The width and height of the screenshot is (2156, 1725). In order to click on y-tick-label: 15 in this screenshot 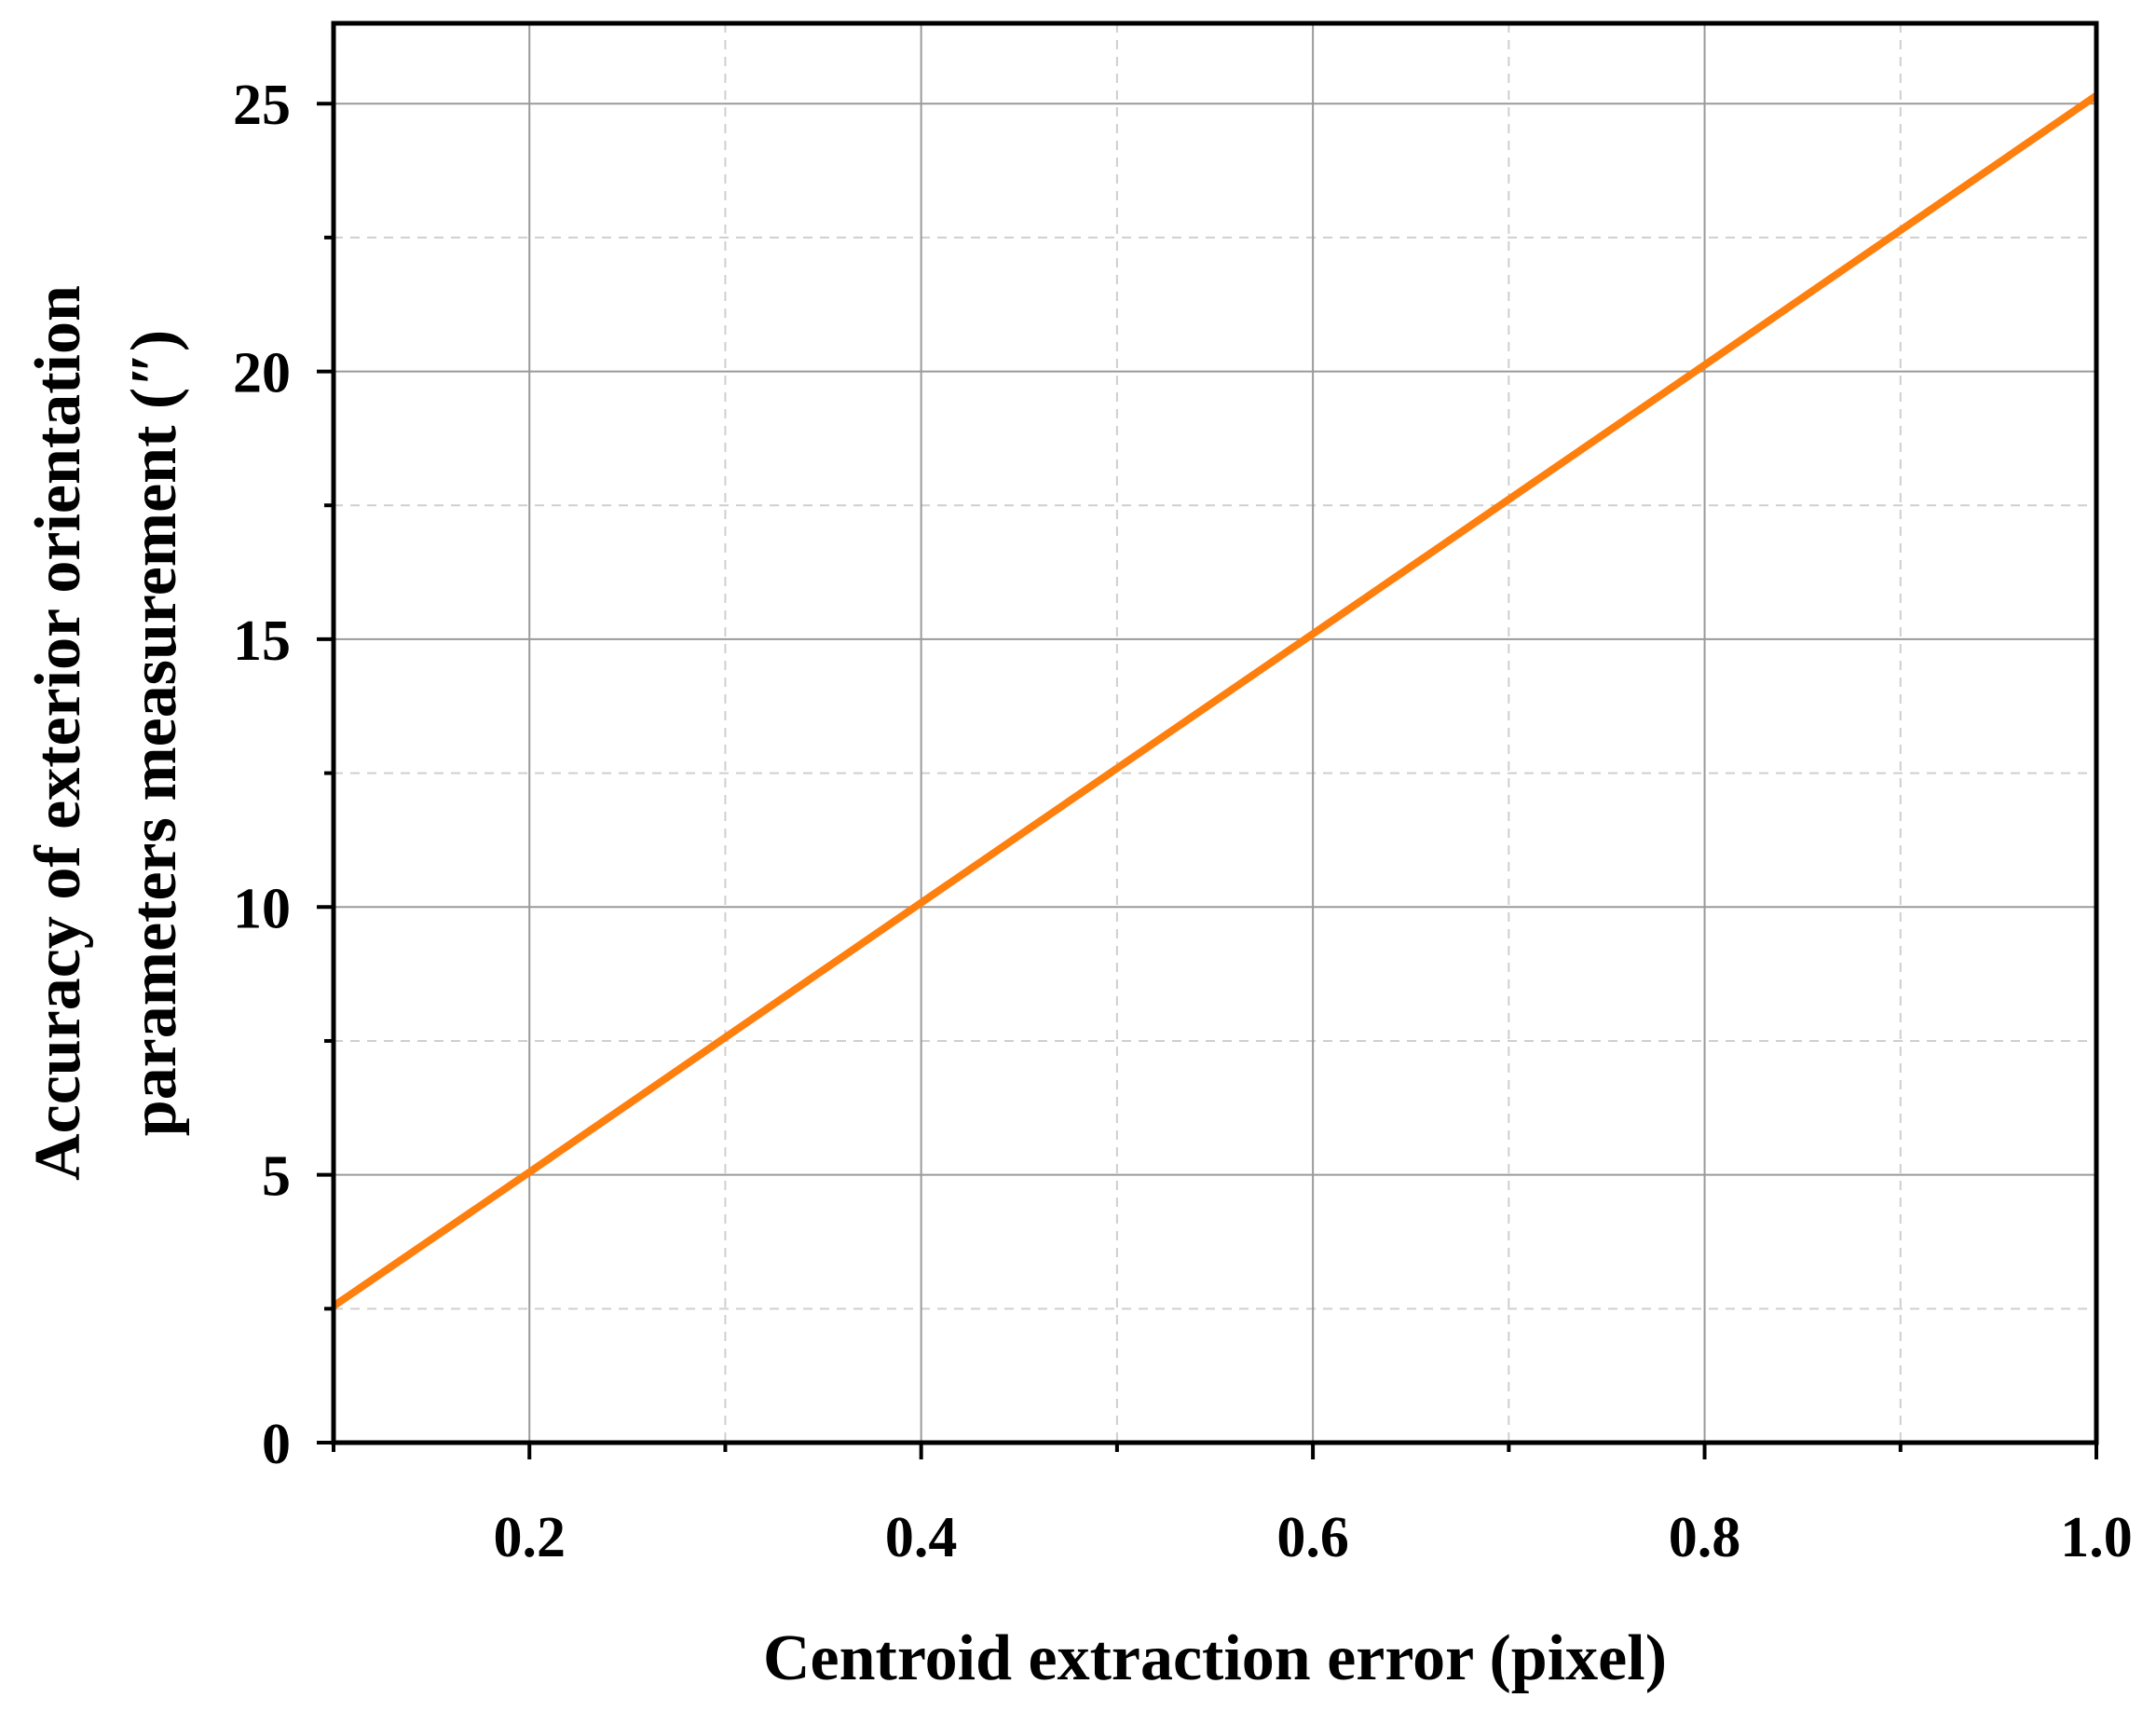, I will do `click(262, 641)`.